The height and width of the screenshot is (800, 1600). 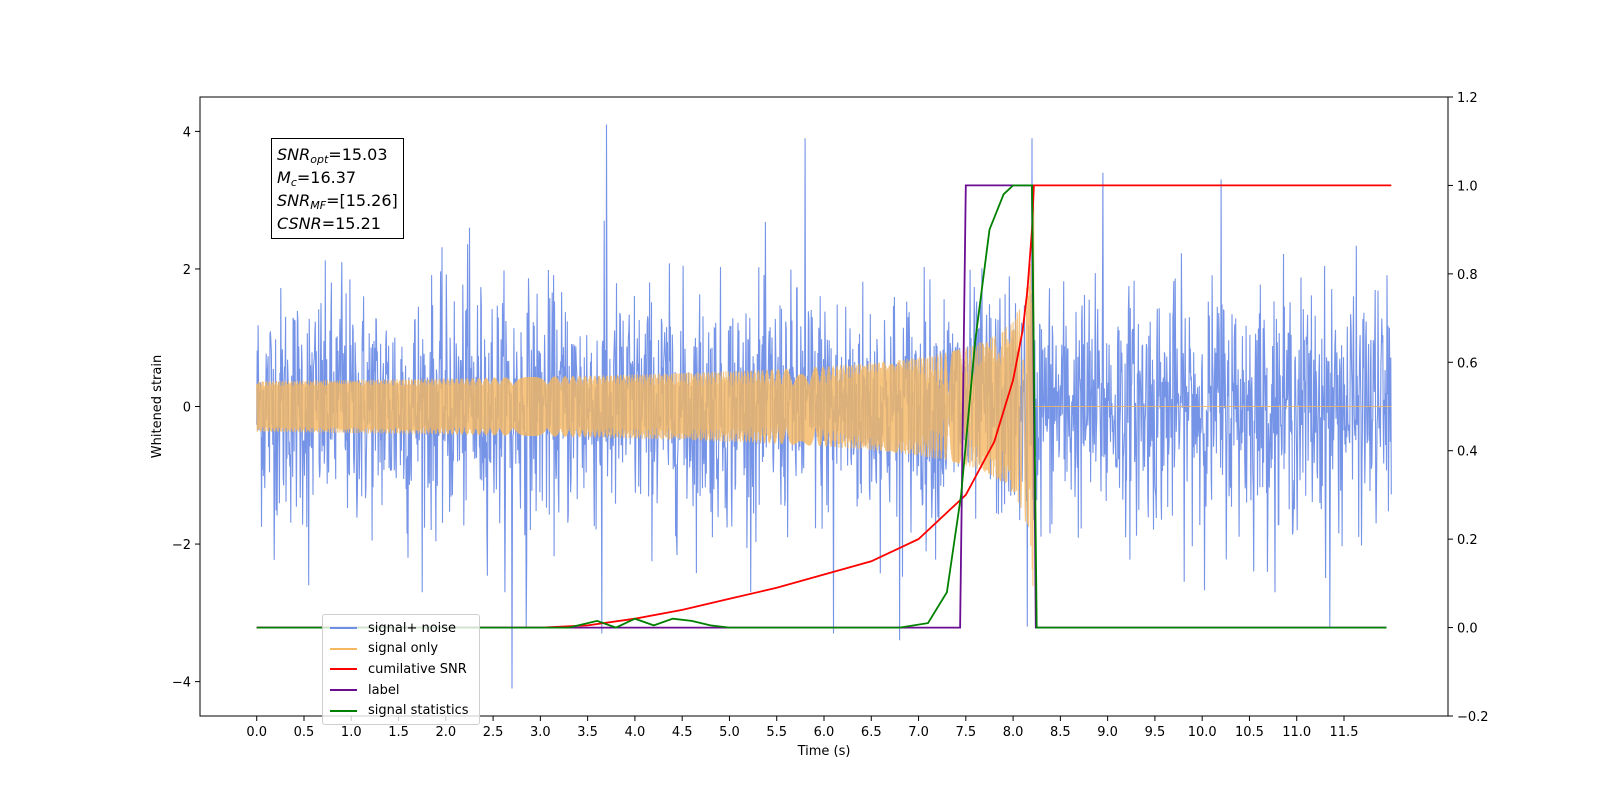 I want to click on legend-item-signal-noise: signal+ noise, so click(x=401, y=628).